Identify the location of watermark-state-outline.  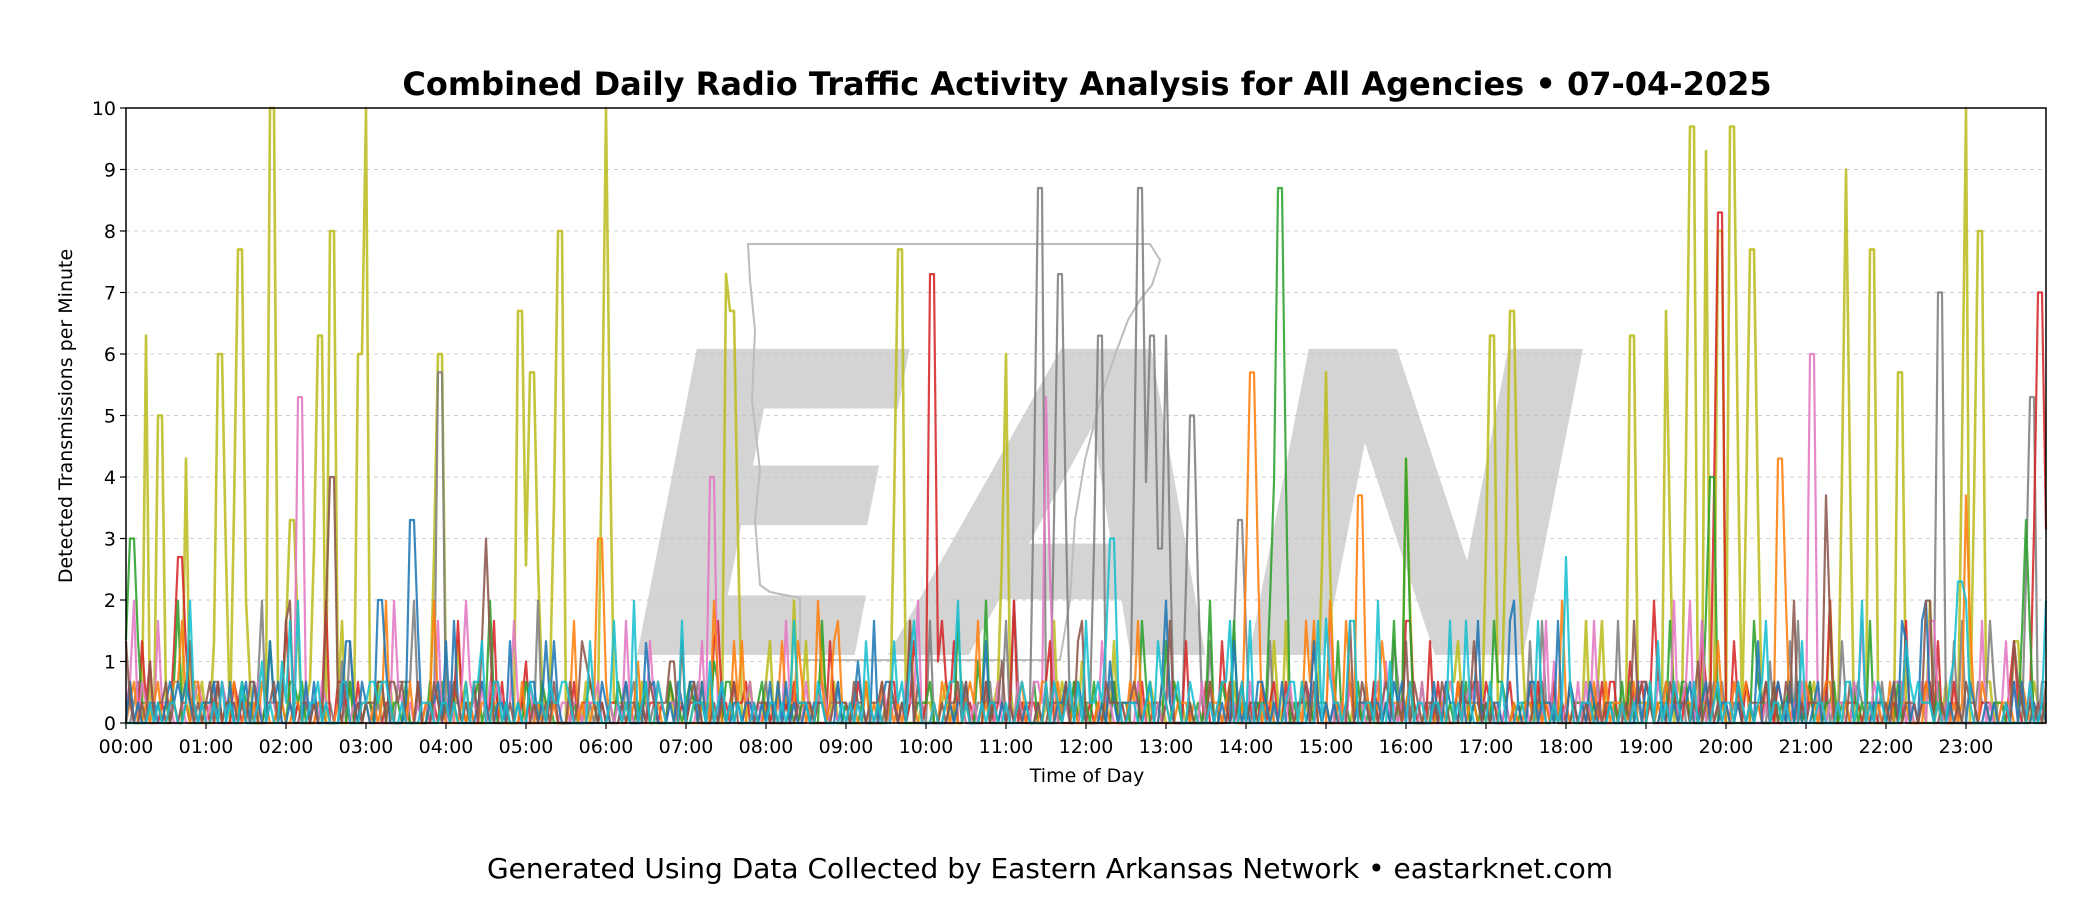
(954, 452).